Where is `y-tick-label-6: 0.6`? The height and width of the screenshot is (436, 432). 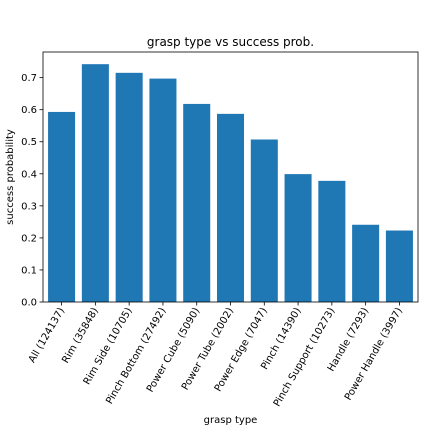
y-tick-label-6: 0.6 is located at coordinates (29, 110).